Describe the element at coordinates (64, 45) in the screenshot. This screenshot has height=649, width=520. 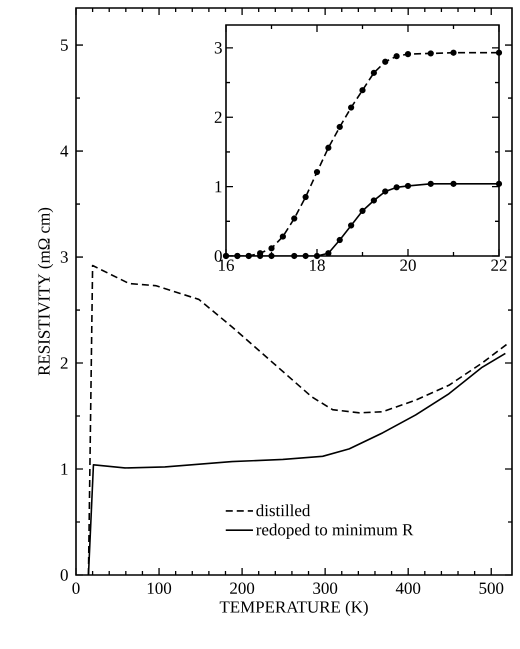
I see `y-tick-label: 5` at that location.